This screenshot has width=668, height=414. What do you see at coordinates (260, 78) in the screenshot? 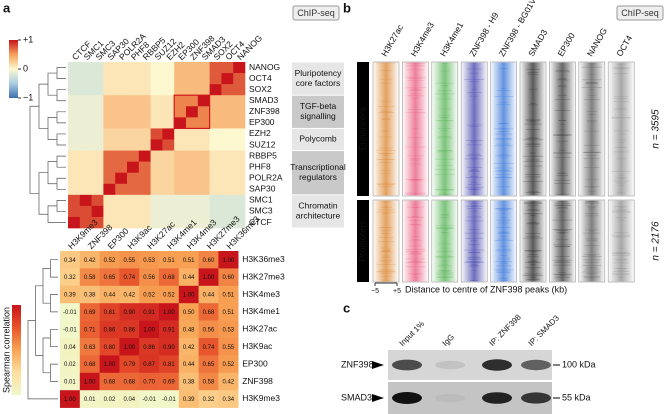
I see `row-label: OCT4` at bounding box center [260, 78].